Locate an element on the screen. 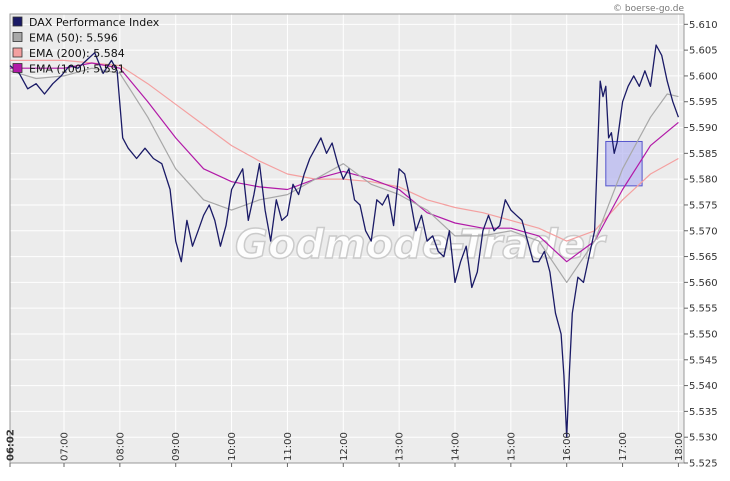  y-tick-label: 5.605 is located at coordinates (703, 51).